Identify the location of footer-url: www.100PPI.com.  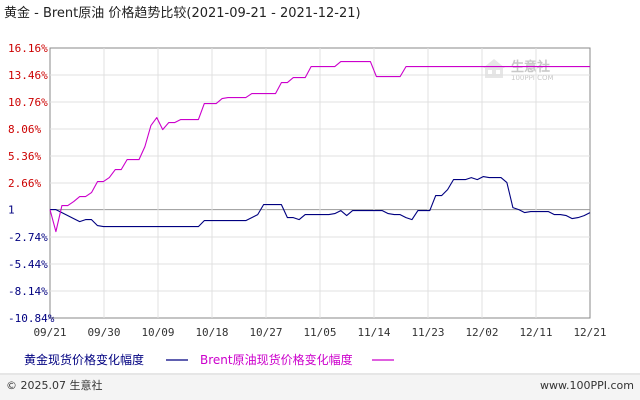
(587, 385).